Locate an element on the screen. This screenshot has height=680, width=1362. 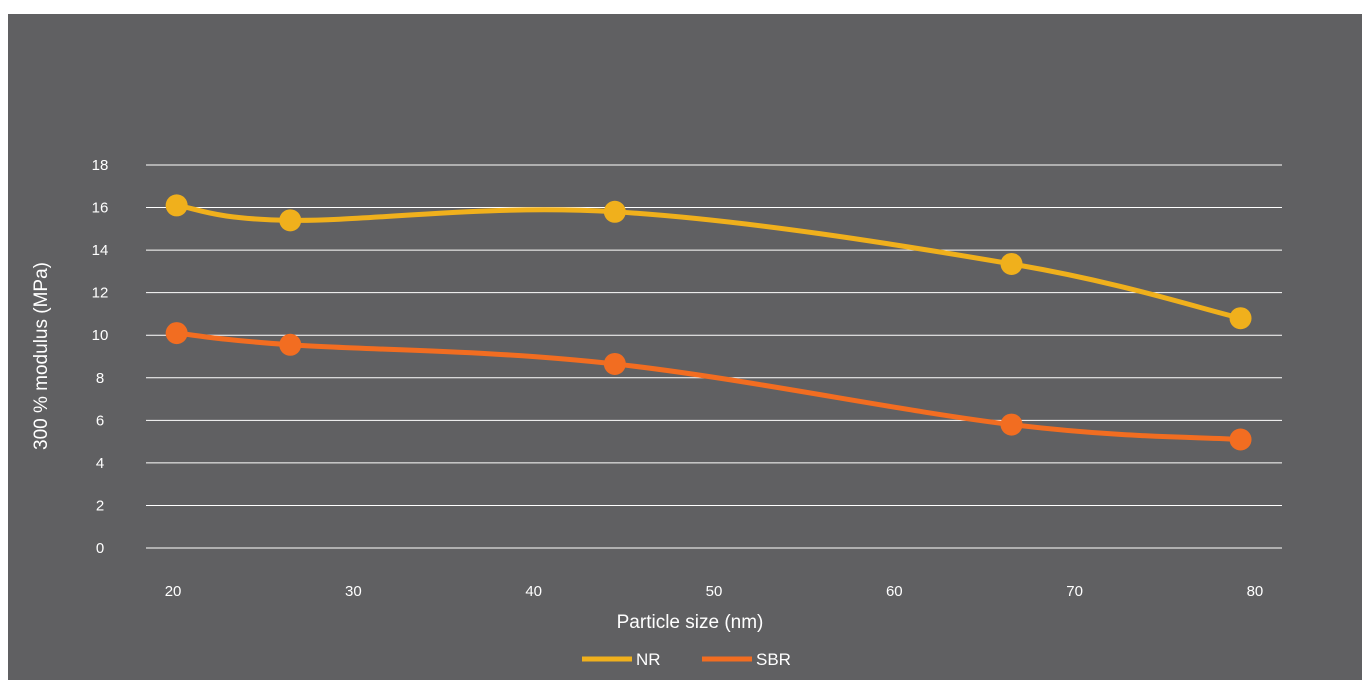
y-tick-label: 0 is located at coordinates (100, 548).